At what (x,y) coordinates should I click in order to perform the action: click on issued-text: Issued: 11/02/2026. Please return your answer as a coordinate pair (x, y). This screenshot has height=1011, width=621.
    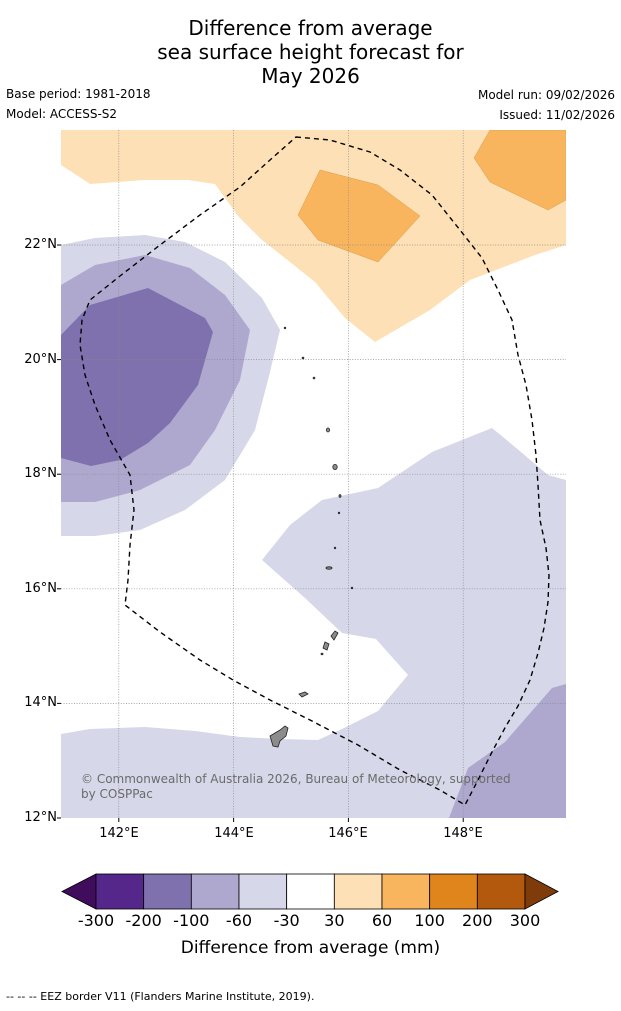
    Looking at the image, I should click on (557, 115).